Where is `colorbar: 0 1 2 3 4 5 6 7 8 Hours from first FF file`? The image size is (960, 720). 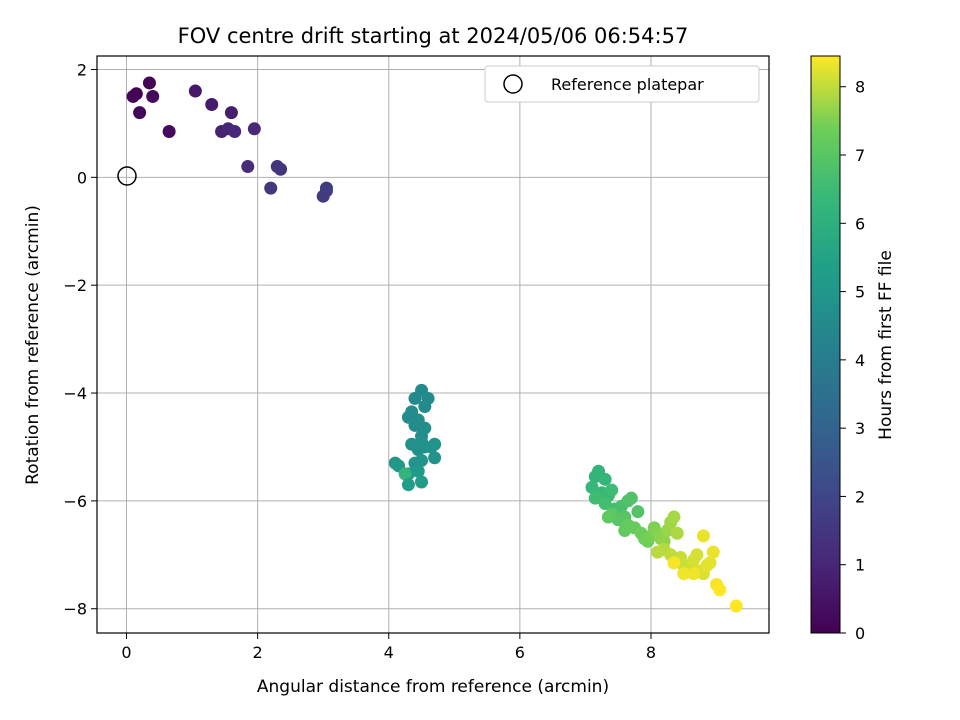 colorbar: 0 1 2 3 4 5 6 7 8 Hours from first FF file is located at coordinates (853, 349).